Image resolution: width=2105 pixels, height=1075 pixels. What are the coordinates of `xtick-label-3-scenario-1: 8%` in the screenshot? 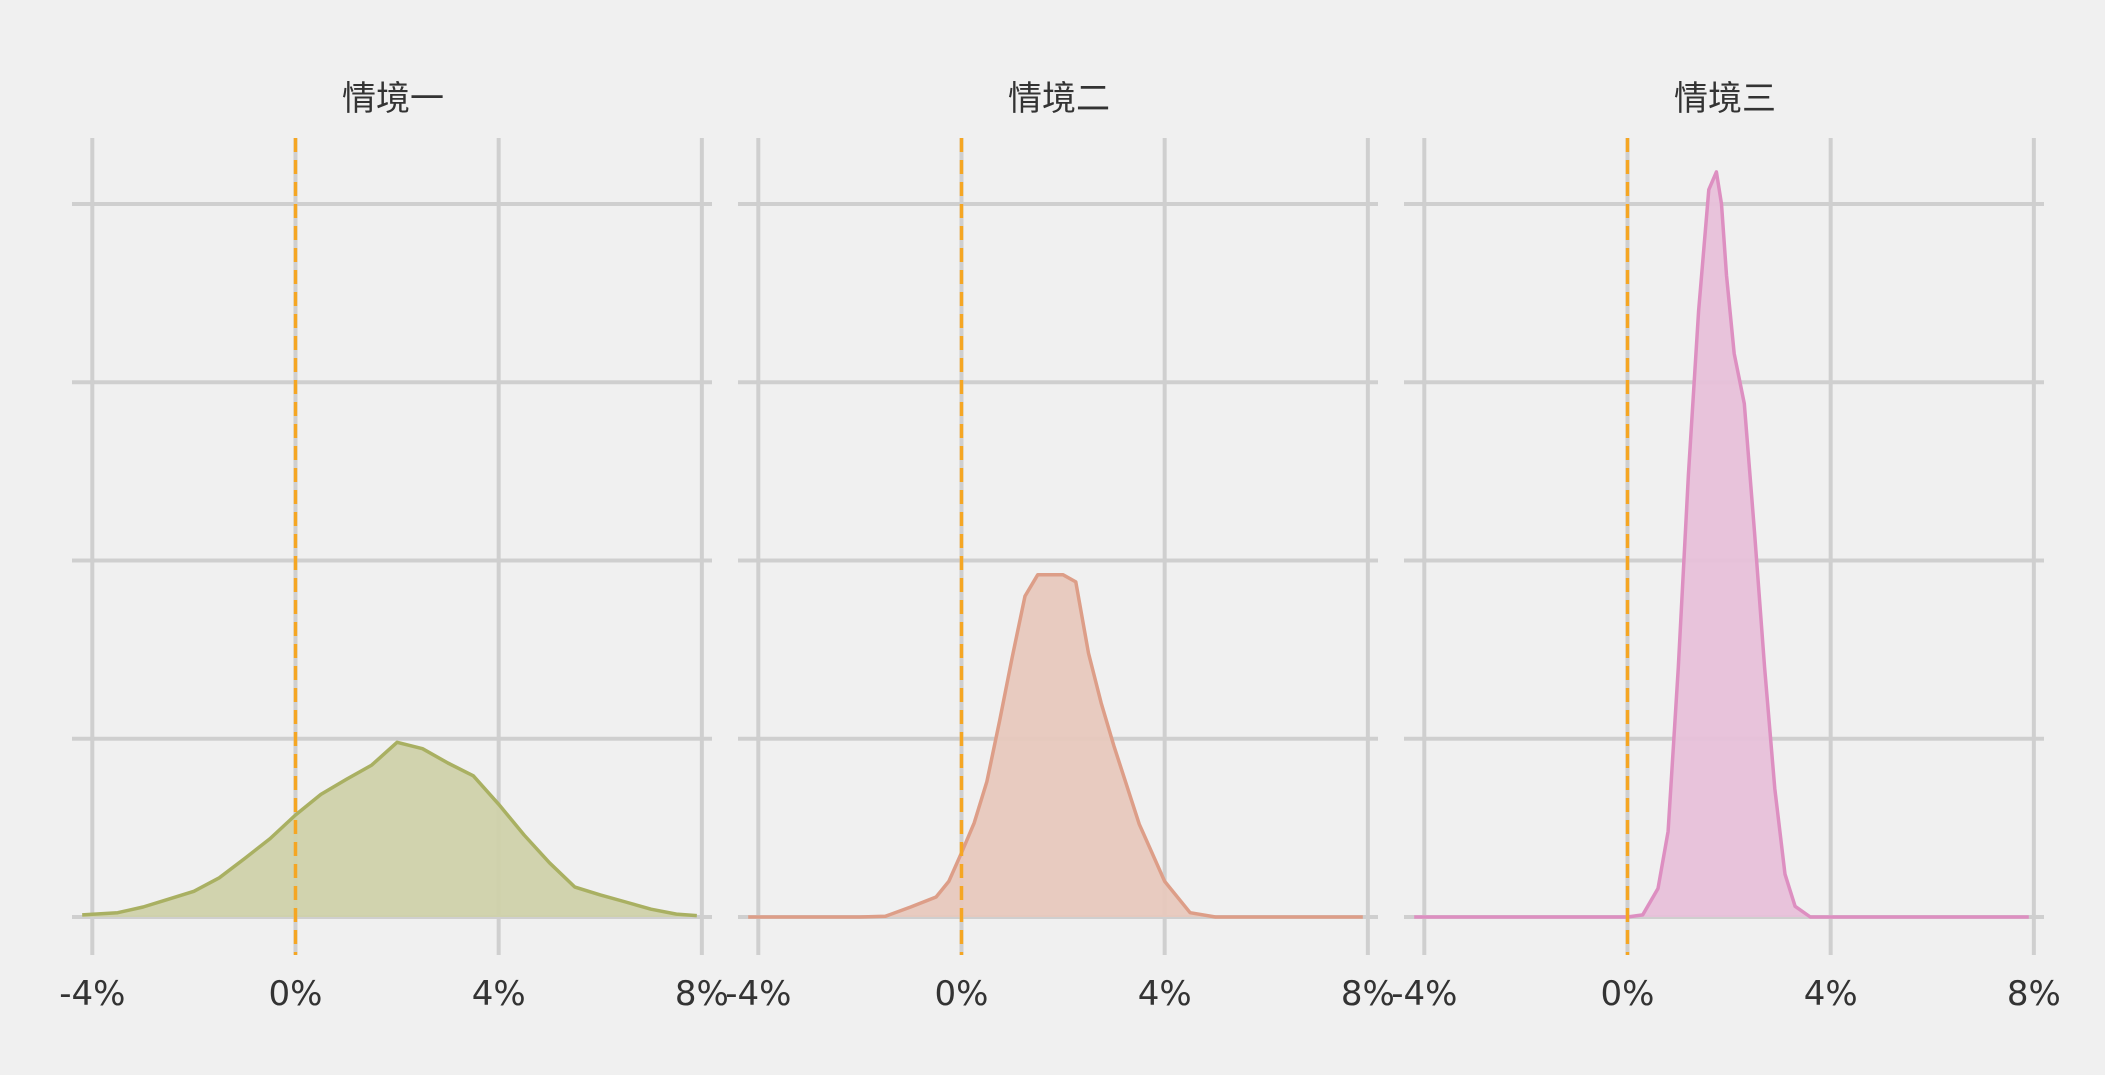 It's located at (702, 994).